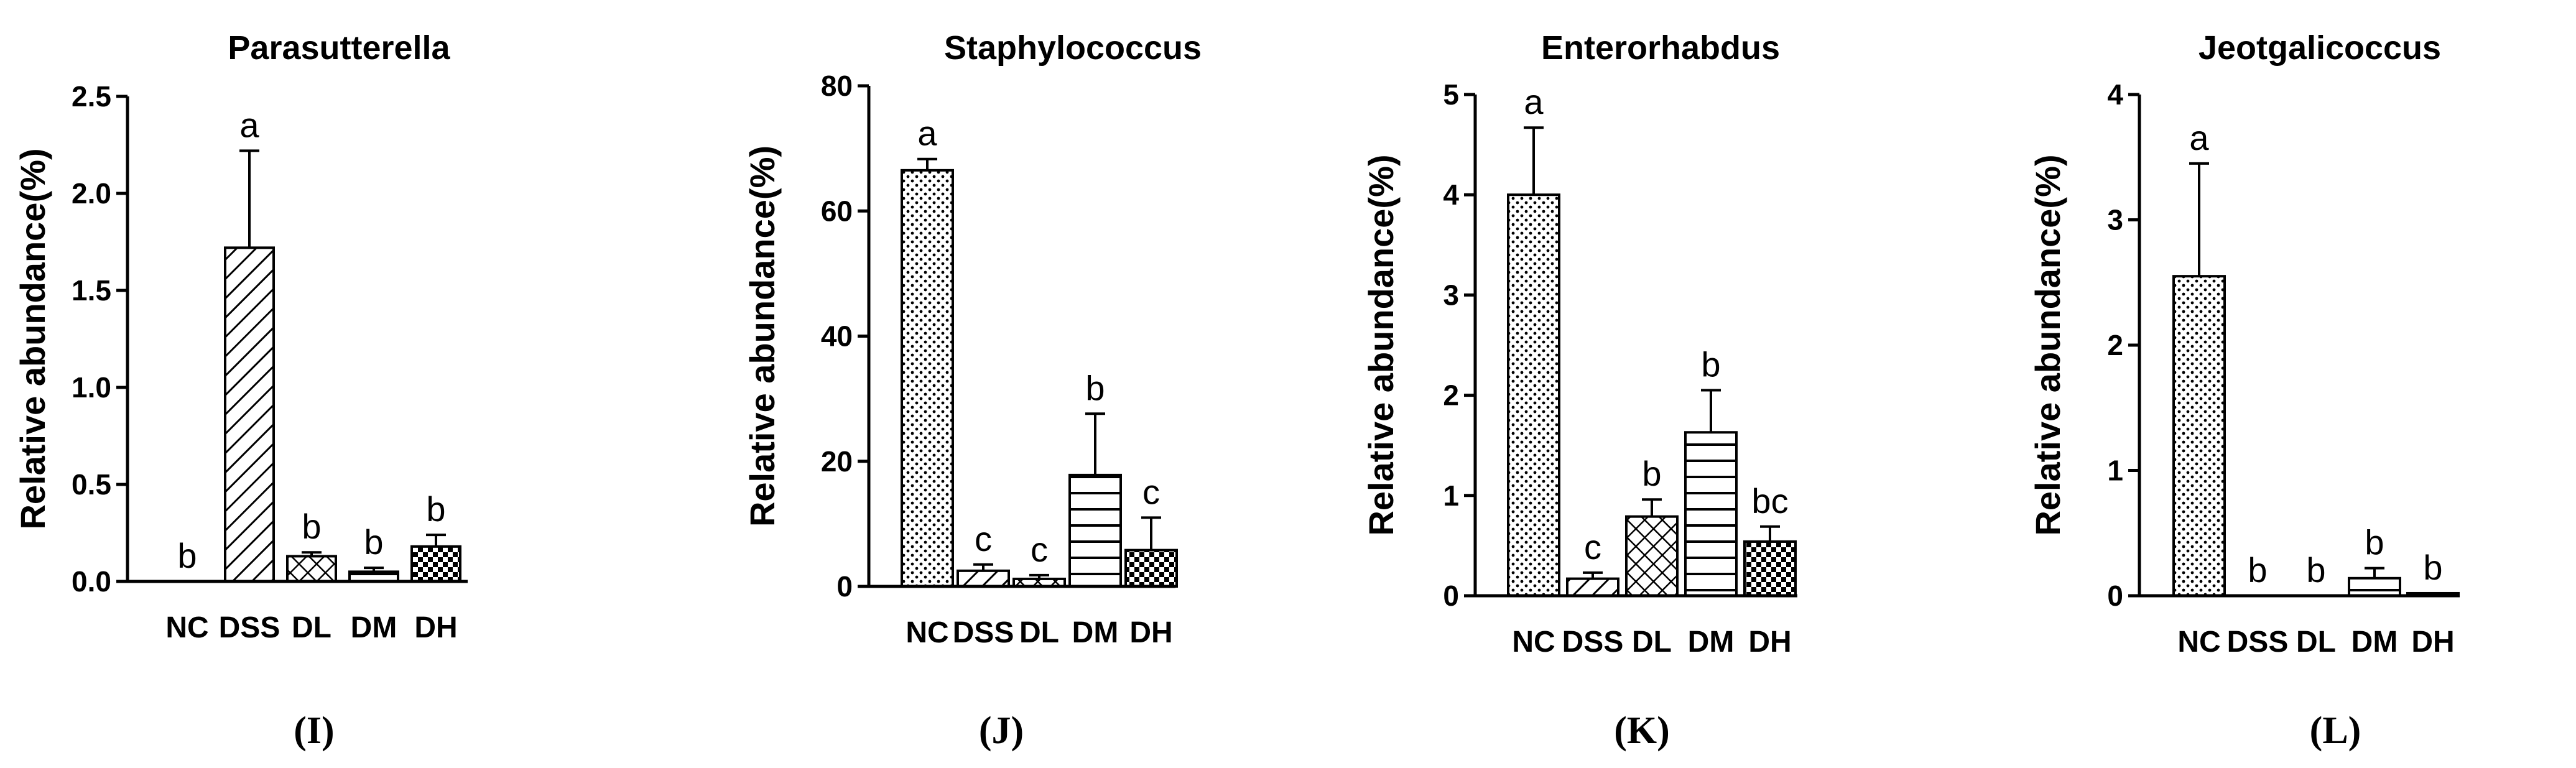 The height and width of the screenshot is (768, 2576). What do you see at coordinates (92, 388) in the screenshot?
I see `y-tick-label: 1.0` at bounding box center [92, 388].